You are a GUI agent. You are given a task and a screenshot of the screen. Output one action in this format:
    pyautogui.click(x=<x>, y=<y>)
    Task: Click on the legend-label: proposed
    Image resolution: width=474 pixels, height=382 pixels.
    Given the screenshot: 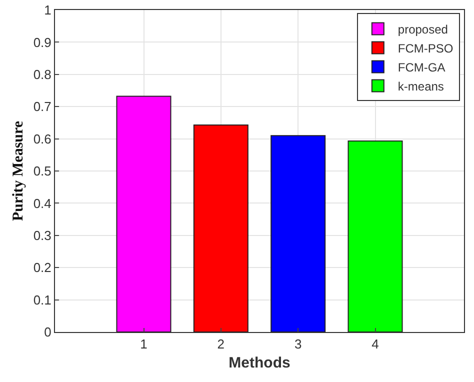 What is the action you would take?
    pyautogui.click(x=423, y=29)
    